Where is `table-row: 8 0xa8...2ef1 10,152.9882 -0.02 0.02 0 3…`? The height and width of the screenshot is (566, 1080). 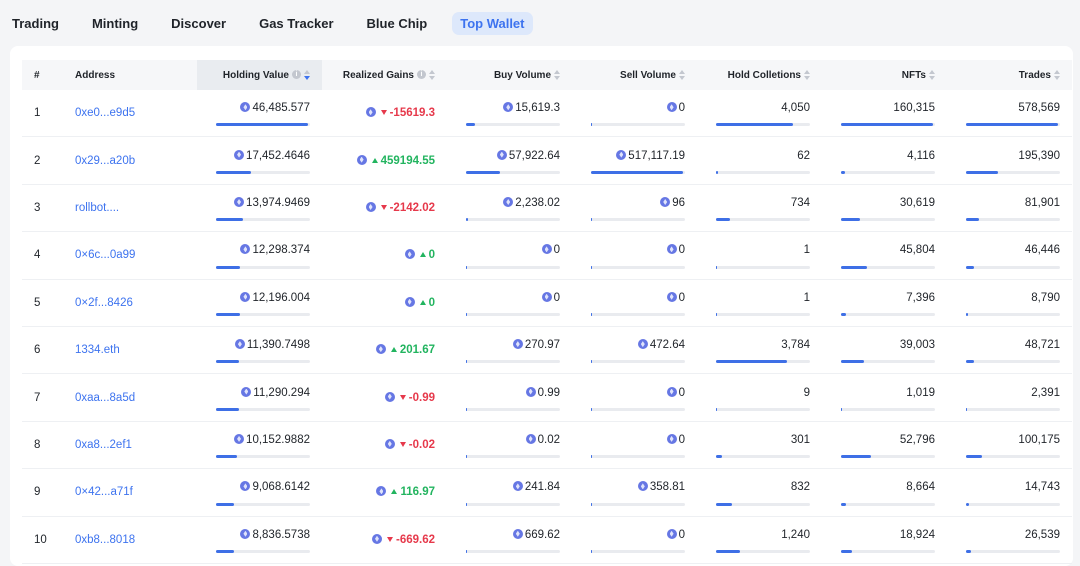 table-row: 8 0xa8...2ef1 10,152.9882 -0.02 0.02 0 3… is located at coordinates (547, 445).